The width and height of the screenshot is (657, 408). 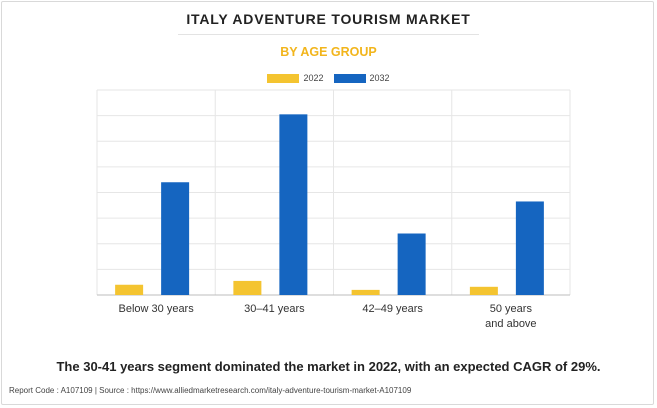 What do you see at coordinates (328, 19) in the screenshot?
I see `chart-title: ITALY ADVENTURE TOURISM MARKET` at bounding box center [328, 19].